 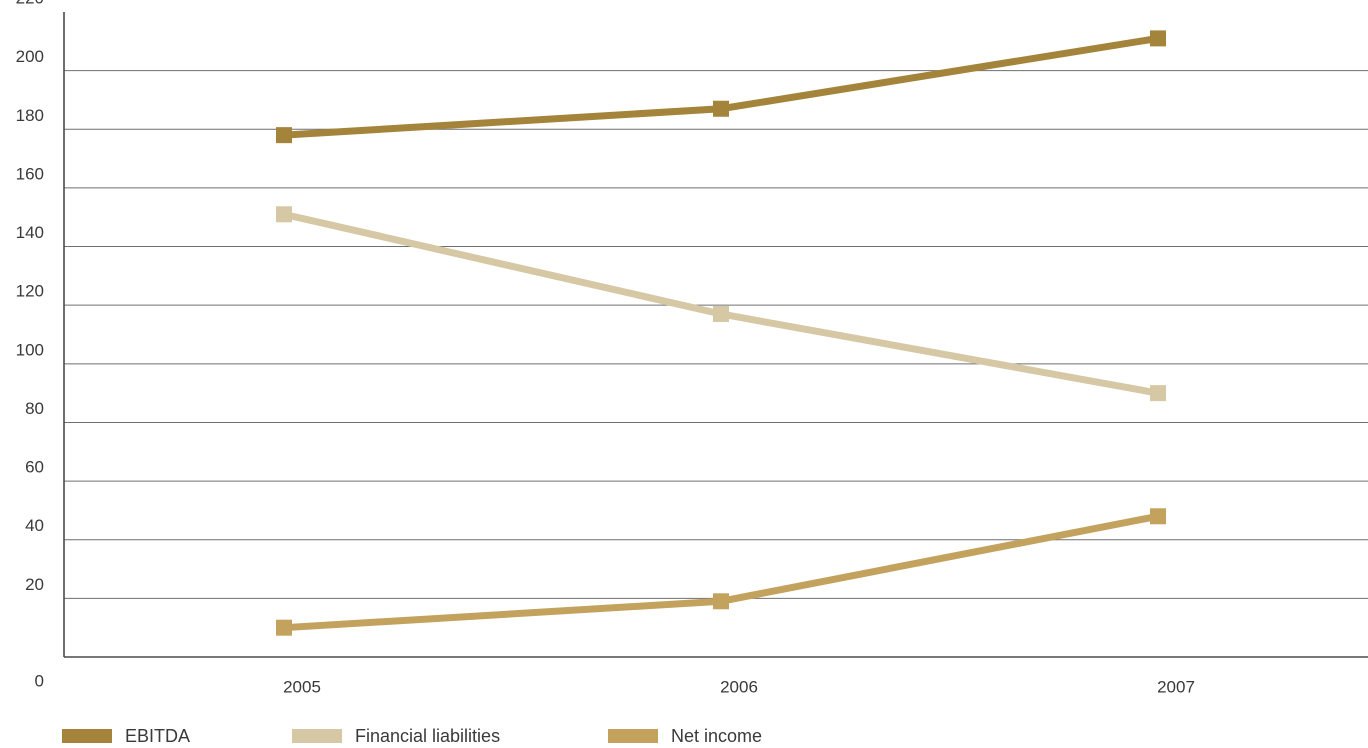 I want to click on legend-item-ebitda: EBITDA, so click(x=126, y=736).